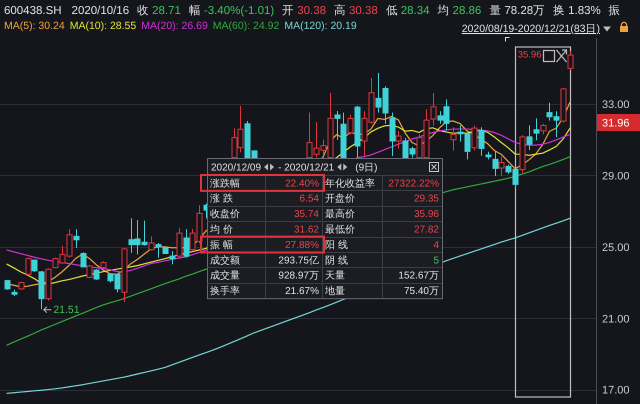 This screenshot has height=404, width=640. What do you see at coordinates (427, 230) in the screenshot?
I see `annotation: 27.82` at bounding box center [427, 230].